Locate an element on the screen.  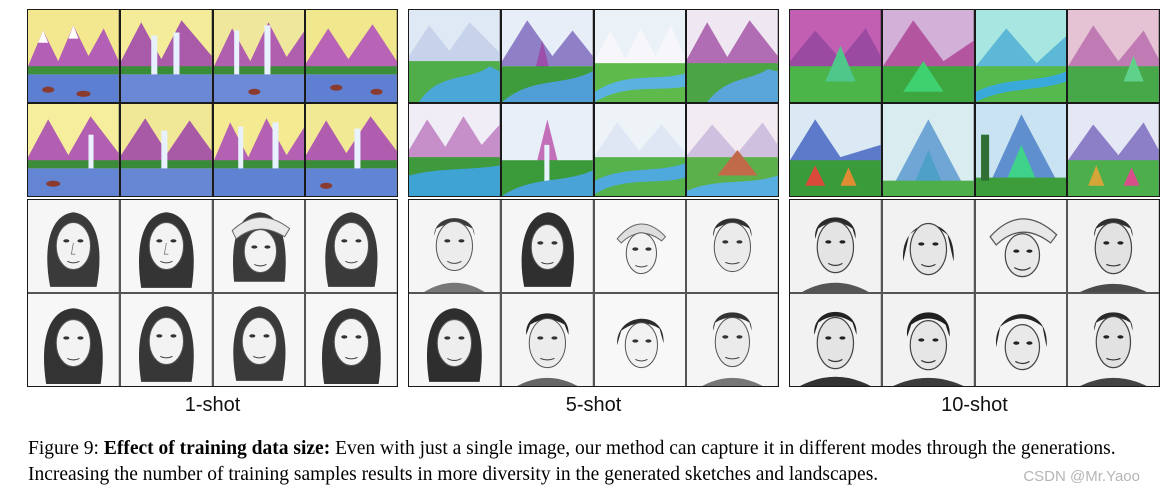
face-grid-5shot is located at coordinates (593, 293).